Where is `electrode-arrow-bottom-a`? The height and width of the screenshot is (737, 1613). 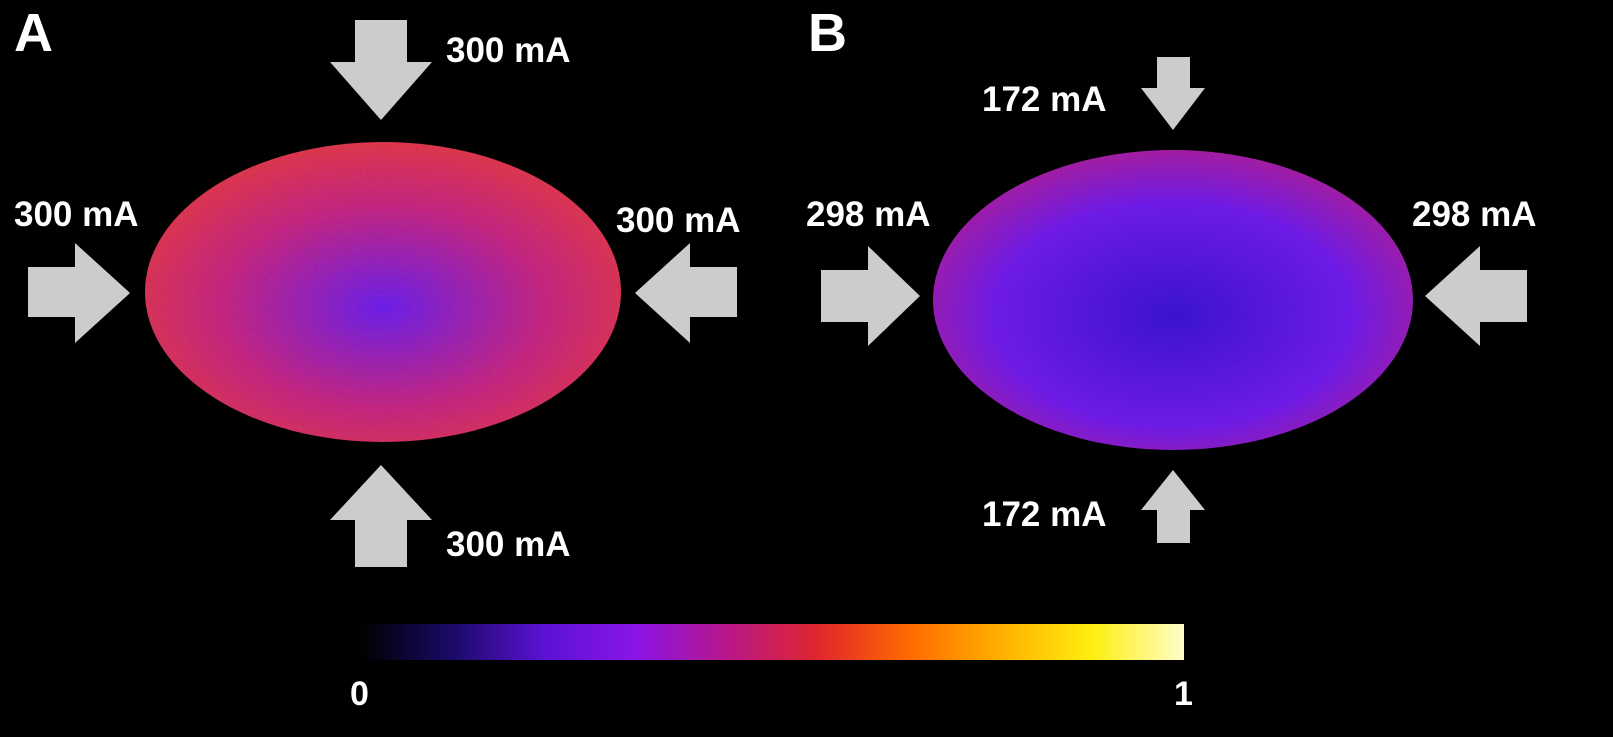
electrode-arrow-bottom-a is located at coordinates (381, 516).